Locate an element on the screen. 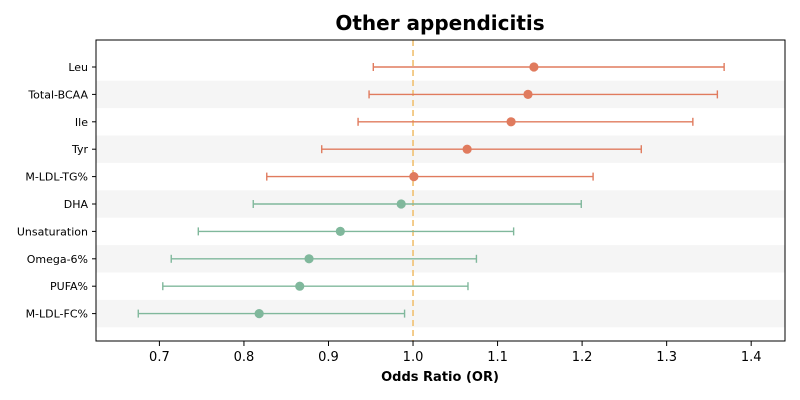 The width and height of the screenshot is (800, 400). x-tick-label: 1.2 is located at coordinates (582, 357).